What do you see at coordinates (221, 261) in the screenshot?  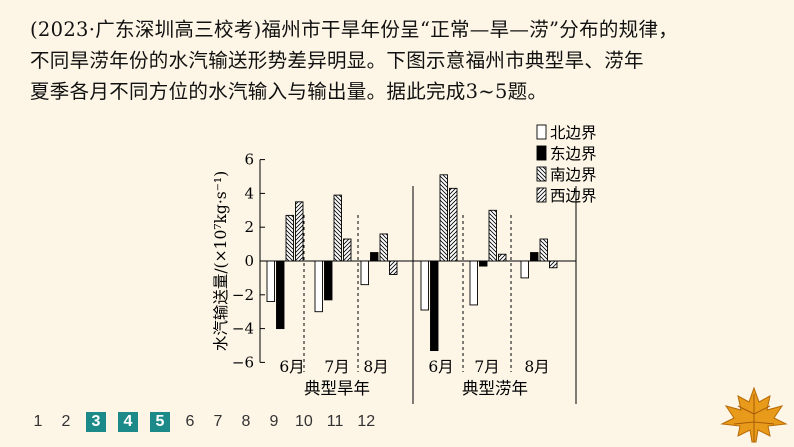 I see `y-axis-label: 水汽输送量/(×10⁷kg·s⁻¹)` at bounding box center [221, 261].